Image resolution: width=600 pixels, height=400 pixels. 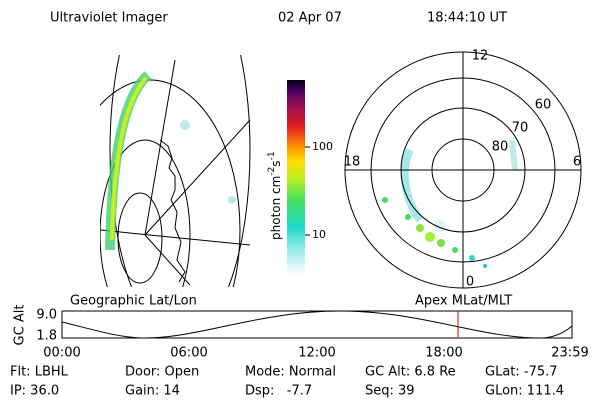 I want to click on geographic-image, so click(x=175, y=171).